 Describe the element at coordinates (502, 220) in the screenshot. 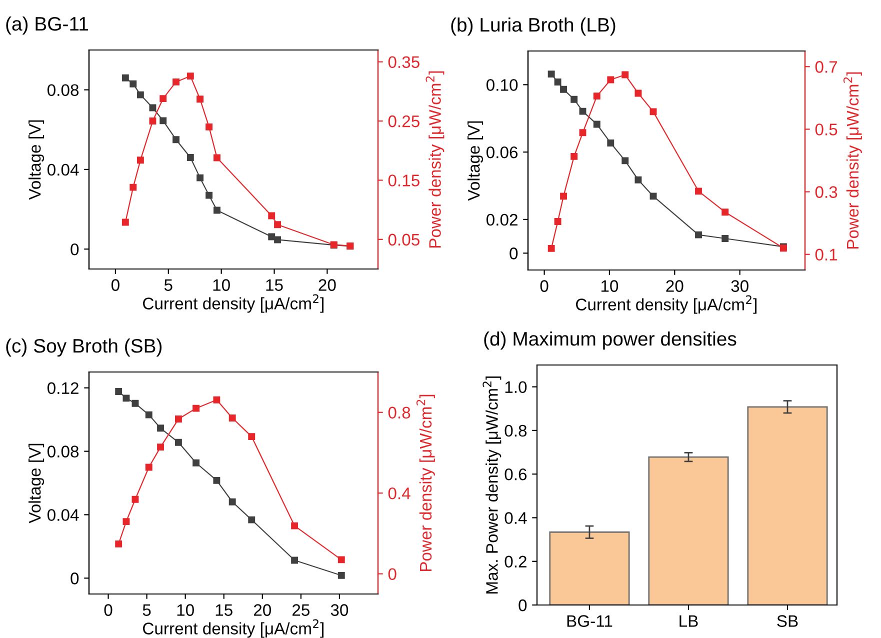

I see `y-tick-label: 0.02` at that location.